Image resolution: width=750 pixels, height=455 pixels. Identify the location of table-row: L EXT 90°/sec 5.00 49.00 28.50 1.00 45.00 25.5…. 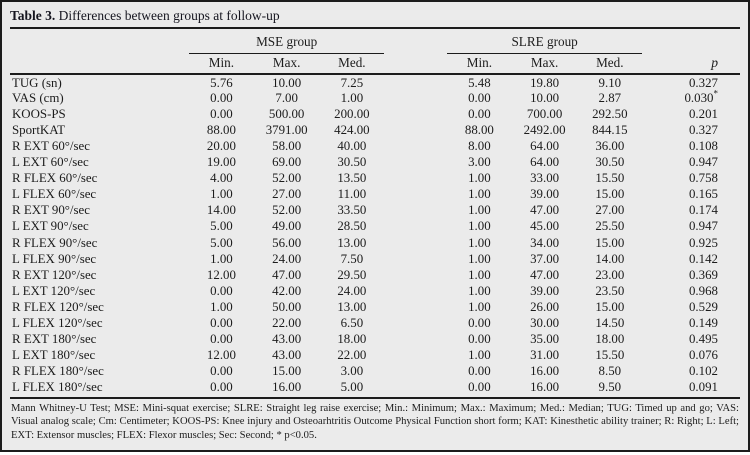
(375, 227).